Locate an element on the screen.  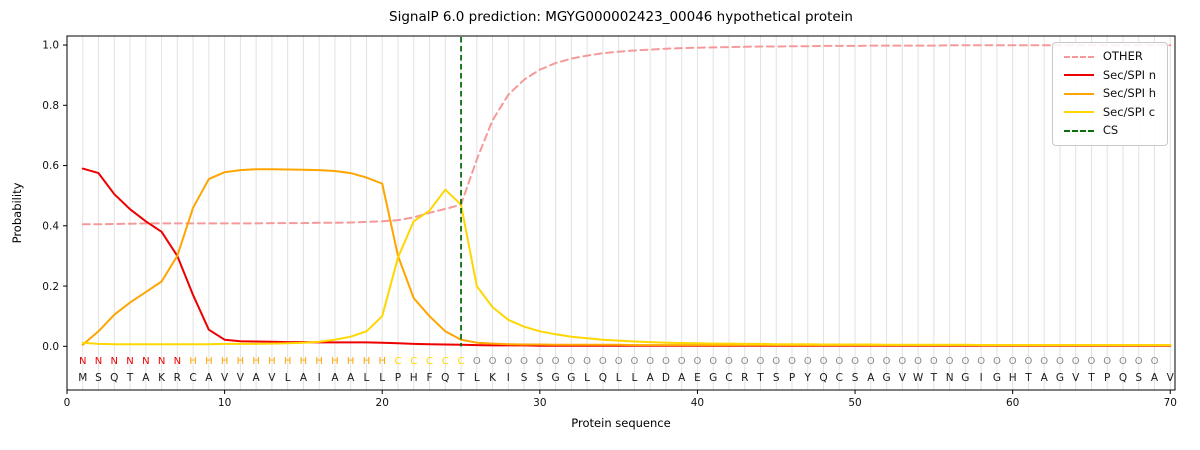
residue-label: D is located at coordinates (666, 378).